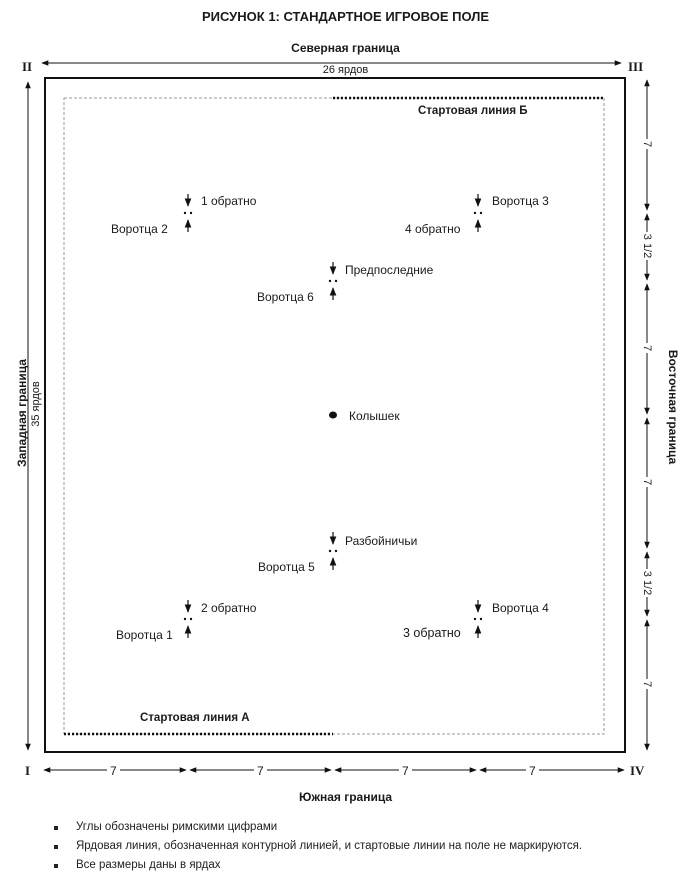 This screenshot has width=691, height=885. What do you see at coordinates (637, 770) in the screenshot?
I see `corner-label-se: IV` at bounding box center [637, 770].